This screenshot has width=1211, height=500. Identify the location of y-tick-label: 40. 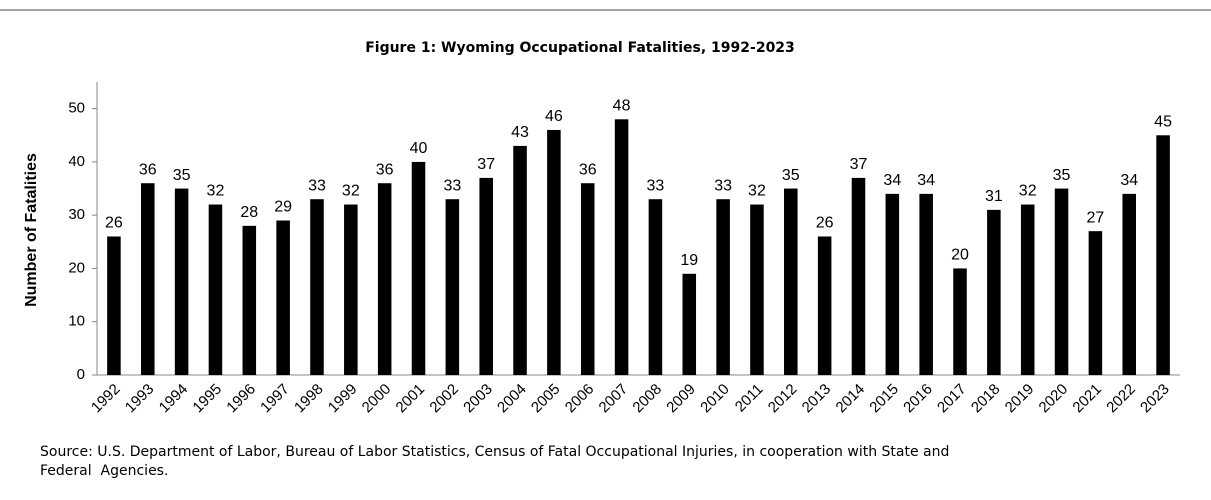
(76, 161).